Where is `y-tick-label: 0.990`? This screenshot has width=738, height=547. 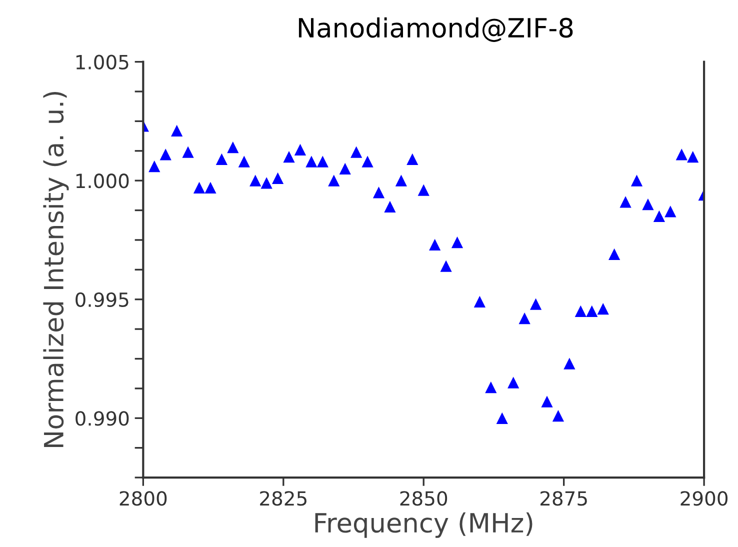
y-tick-label: 0.990 is located at coordinates (102, 418).